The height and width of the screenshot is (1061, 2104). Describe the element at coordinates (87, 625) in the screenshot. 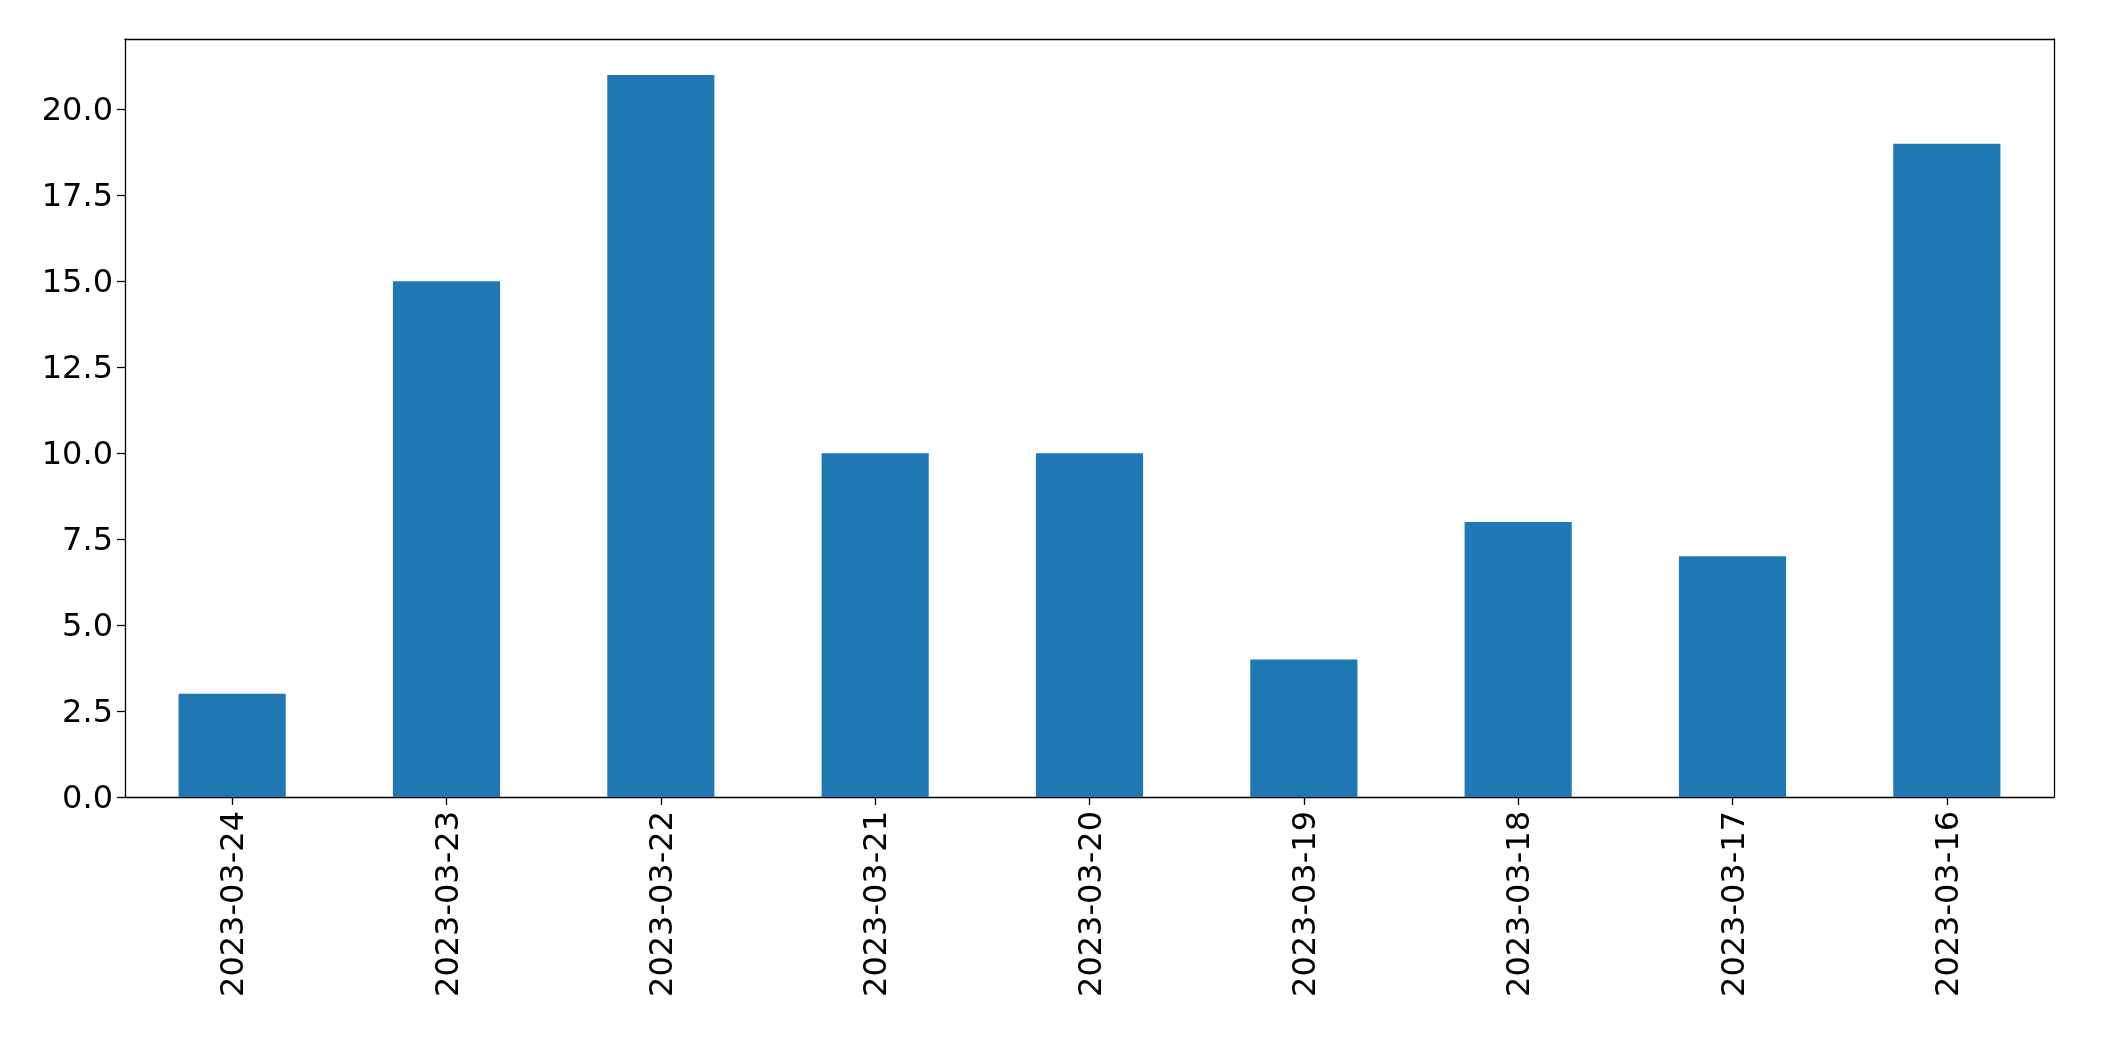

I see `y-tick-label: 5.0` at that location.